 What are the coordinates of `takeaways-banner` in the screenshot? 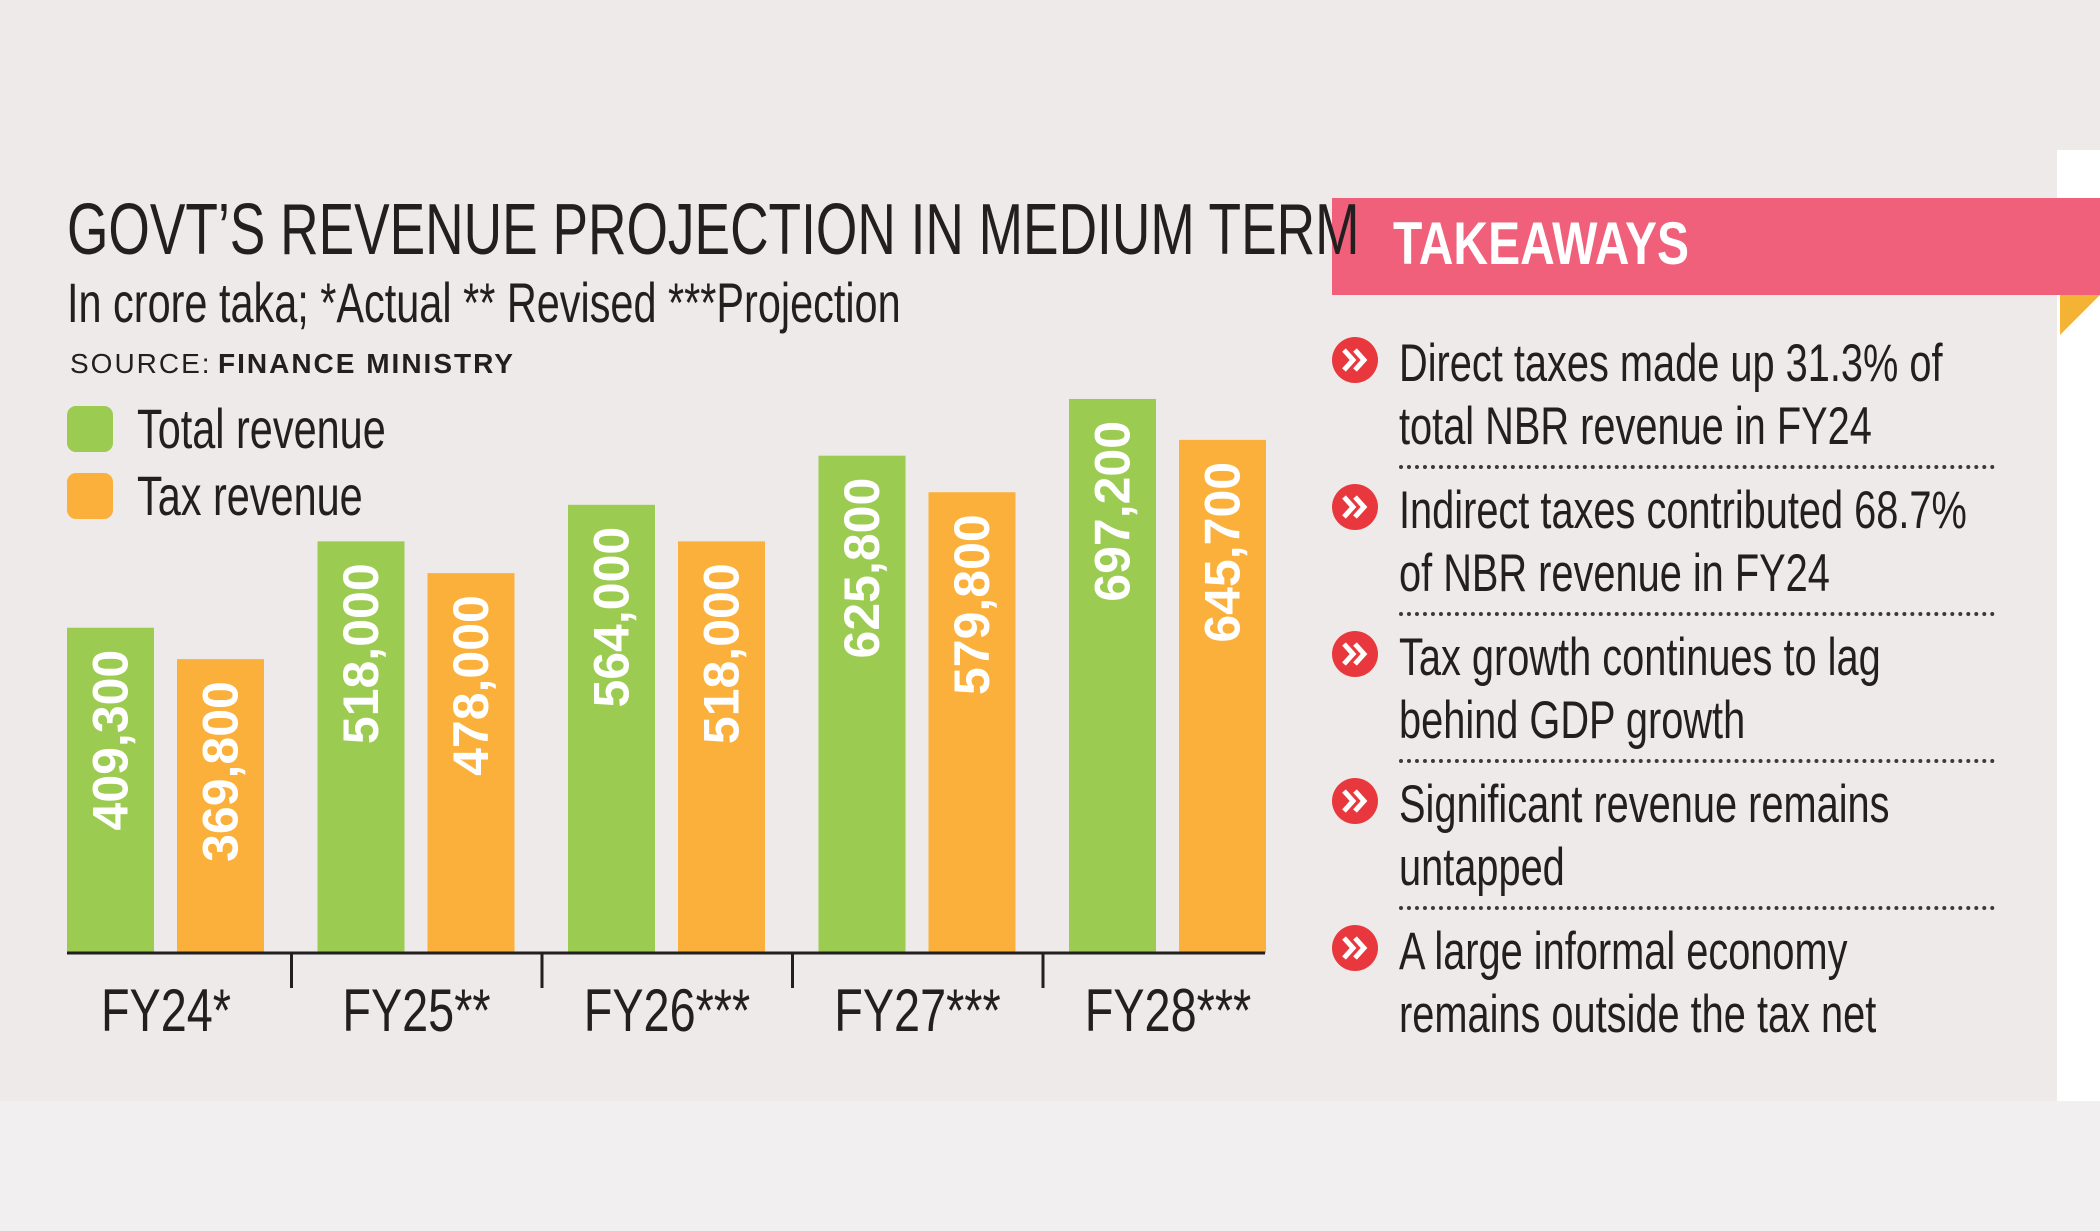 It's located at (1716, 246).